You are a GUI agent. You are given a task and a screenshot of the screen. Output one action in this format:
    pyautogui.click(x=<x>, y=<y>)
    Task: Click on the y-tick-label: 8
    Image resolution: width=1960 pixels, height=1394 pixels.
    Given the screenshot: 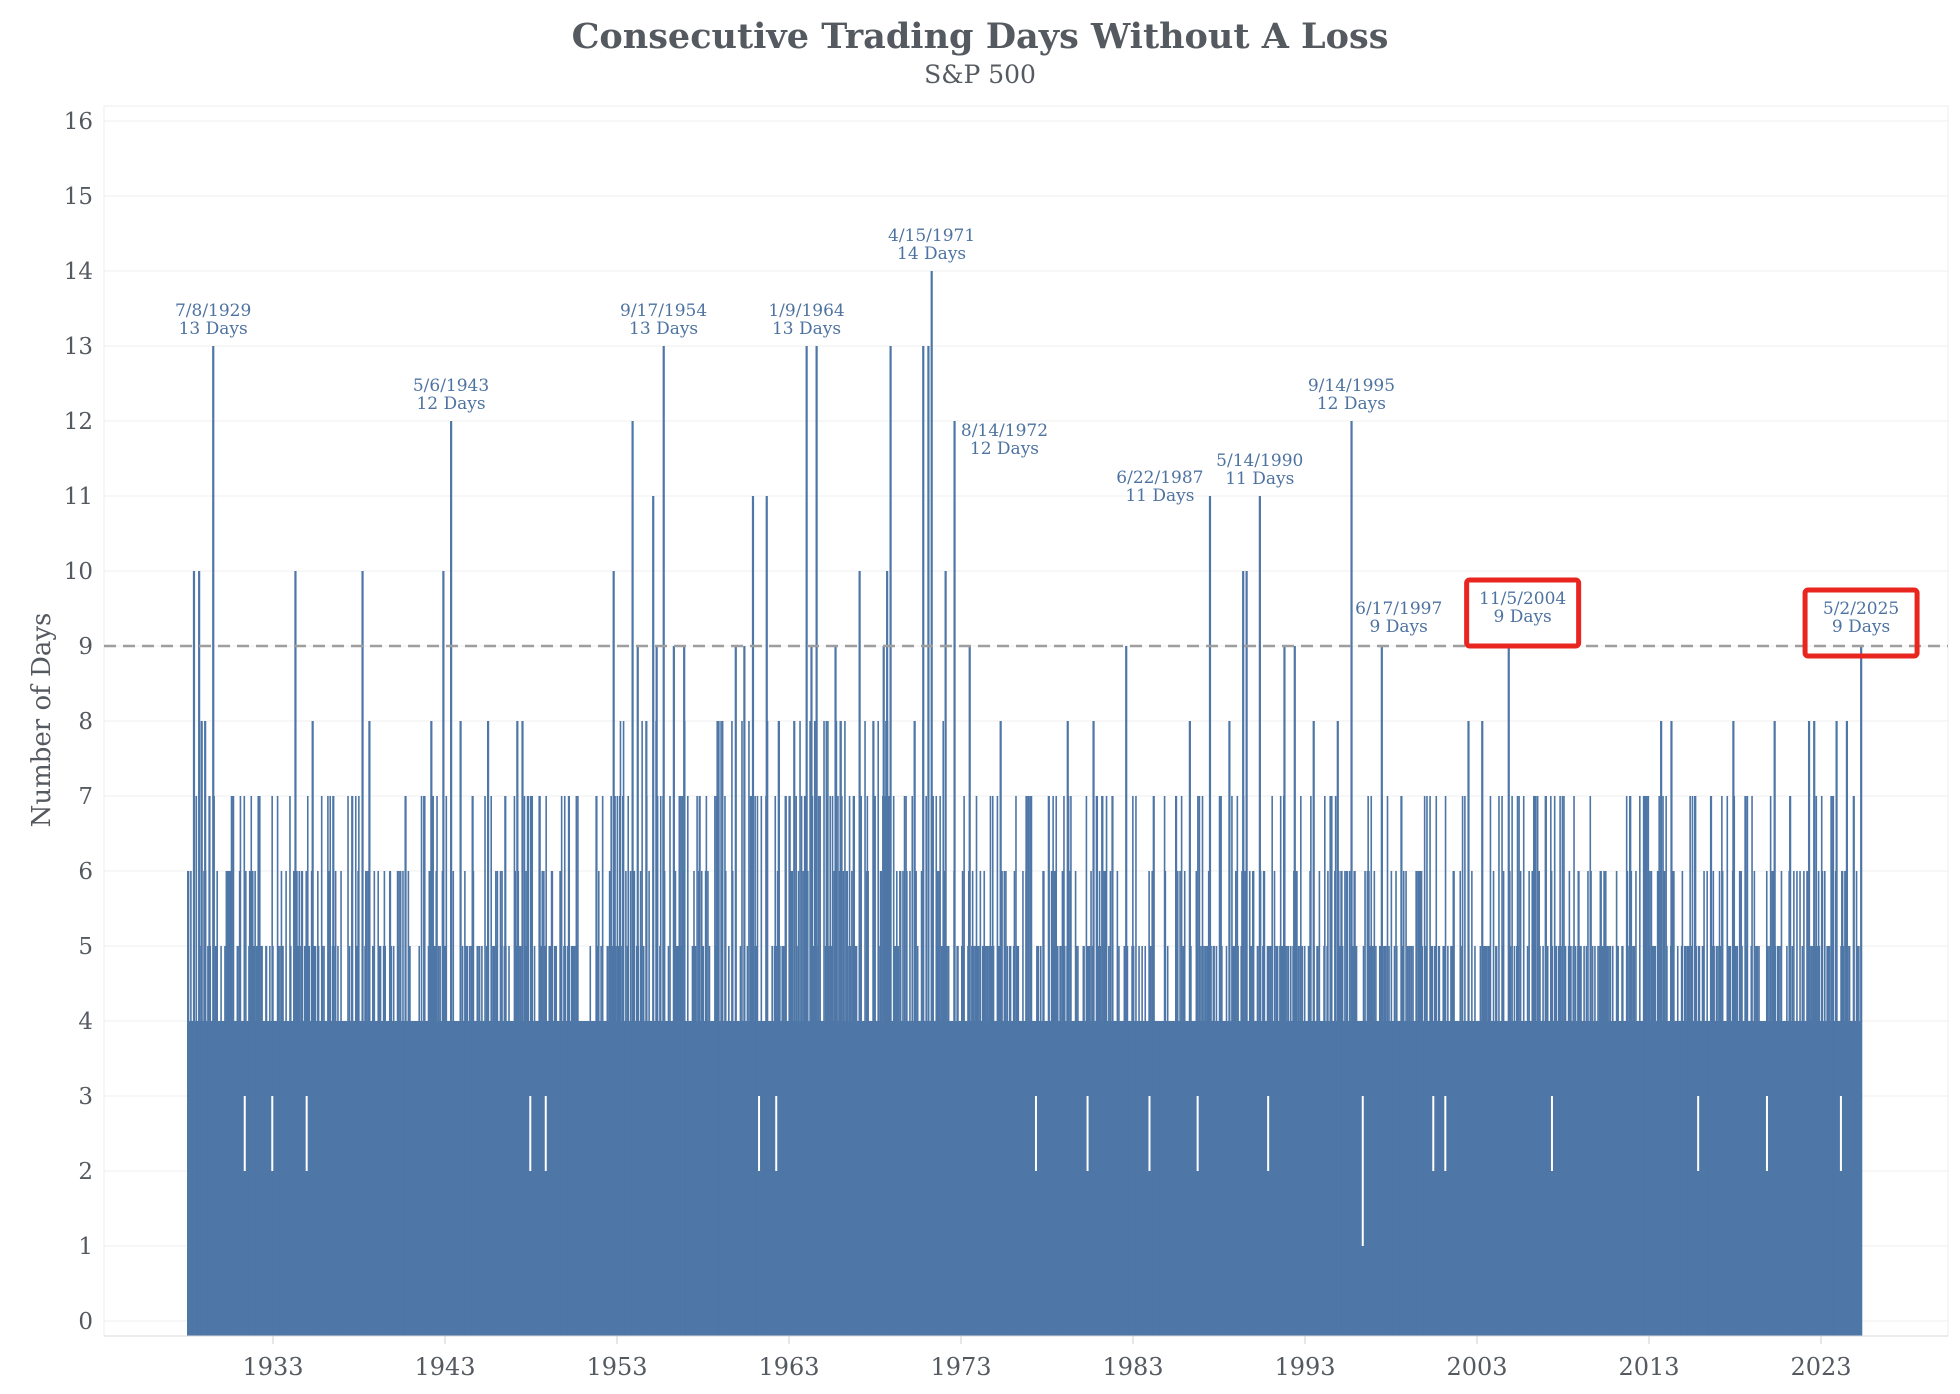 What is the action you would take?
    pyautogui.click(x=85, y=722)
    